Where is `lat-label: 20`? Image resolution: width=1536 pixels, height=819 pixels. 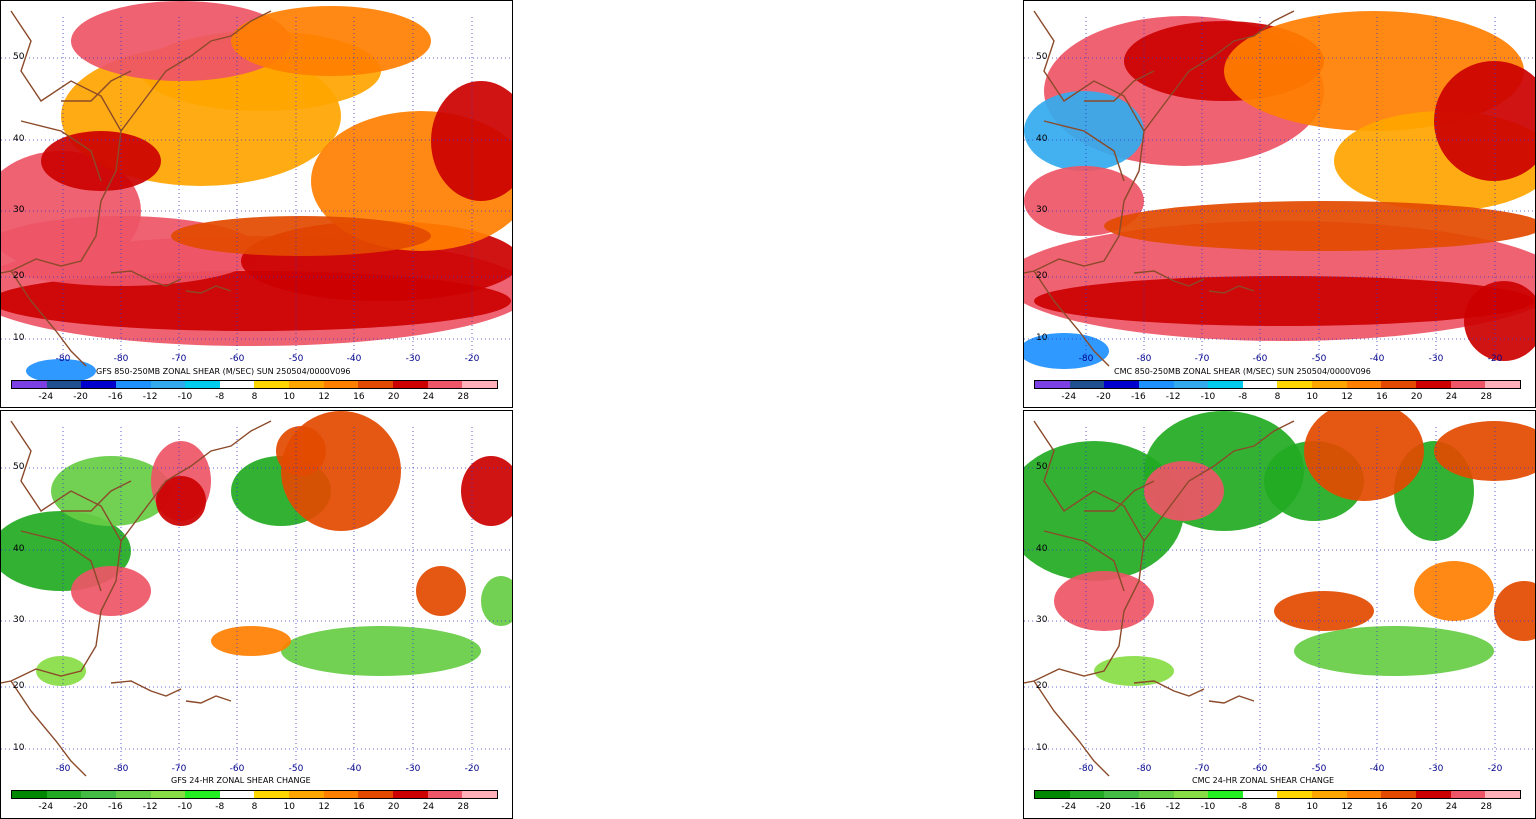
lat-label: 20 is located at coordinates (1042, 686).